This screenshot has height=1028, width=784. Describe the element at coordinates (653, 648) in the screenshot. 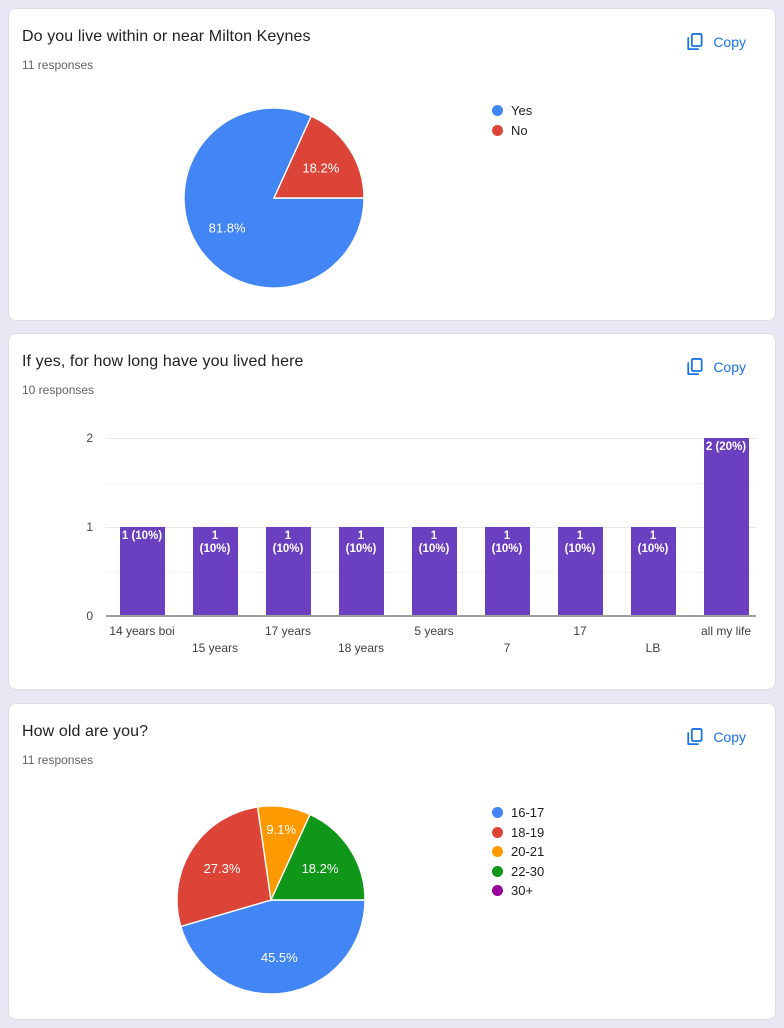

I see `x-axis-category-label: LB` at that location.